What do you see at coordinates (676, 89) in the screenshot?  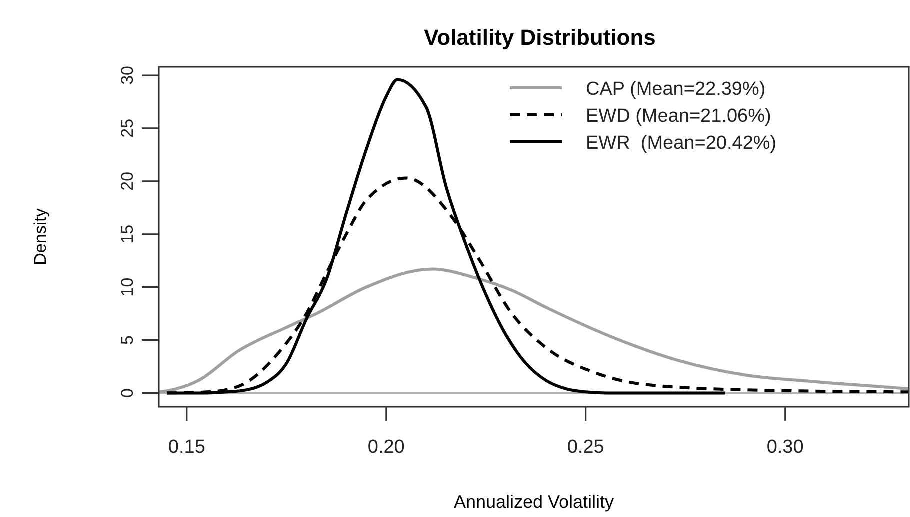 I see `legend-label: CAP (Mean=22.39%)` at bounding box center [676, 89].